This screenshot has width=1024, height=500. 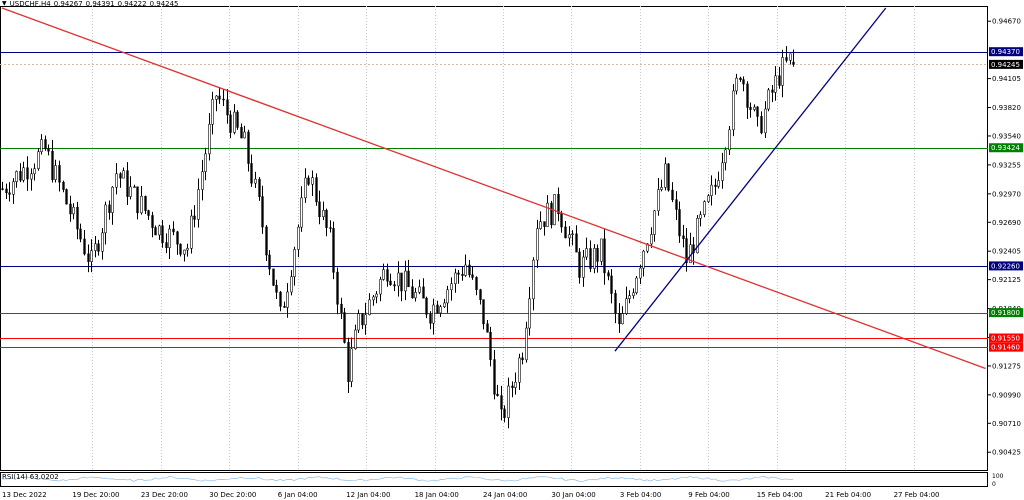 I want to click on y-tick-label: 0.93255, so click(x=1006, y=165).